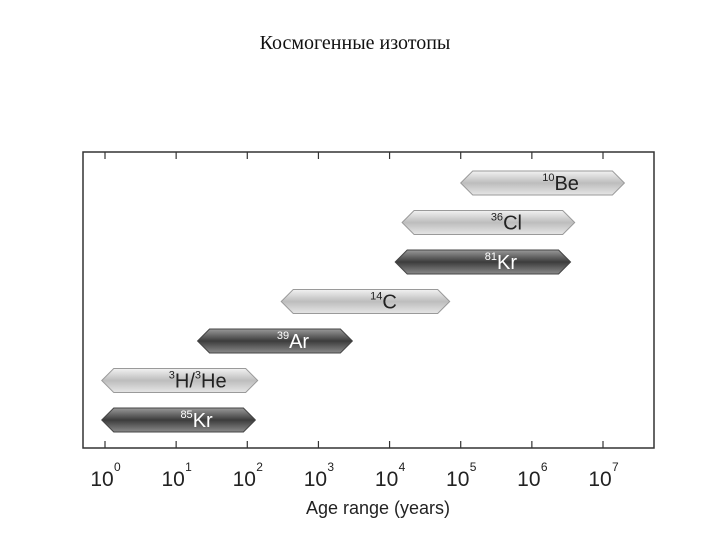 The width and height of the screenshot is (720, 540). Describe the element at coordinates (117, 467) in the screenshot. I see `tick-label-exp-0: 0` at that location.